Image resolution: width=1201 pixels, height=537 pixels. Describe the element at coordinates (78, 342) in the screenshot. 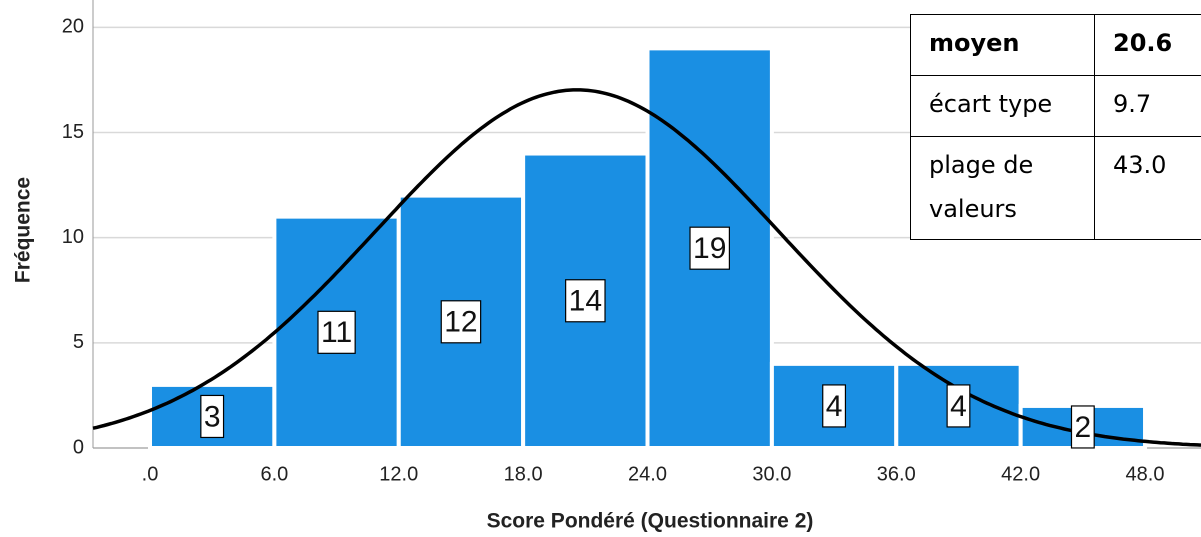

I see `y-tick-label: 5` at that location.